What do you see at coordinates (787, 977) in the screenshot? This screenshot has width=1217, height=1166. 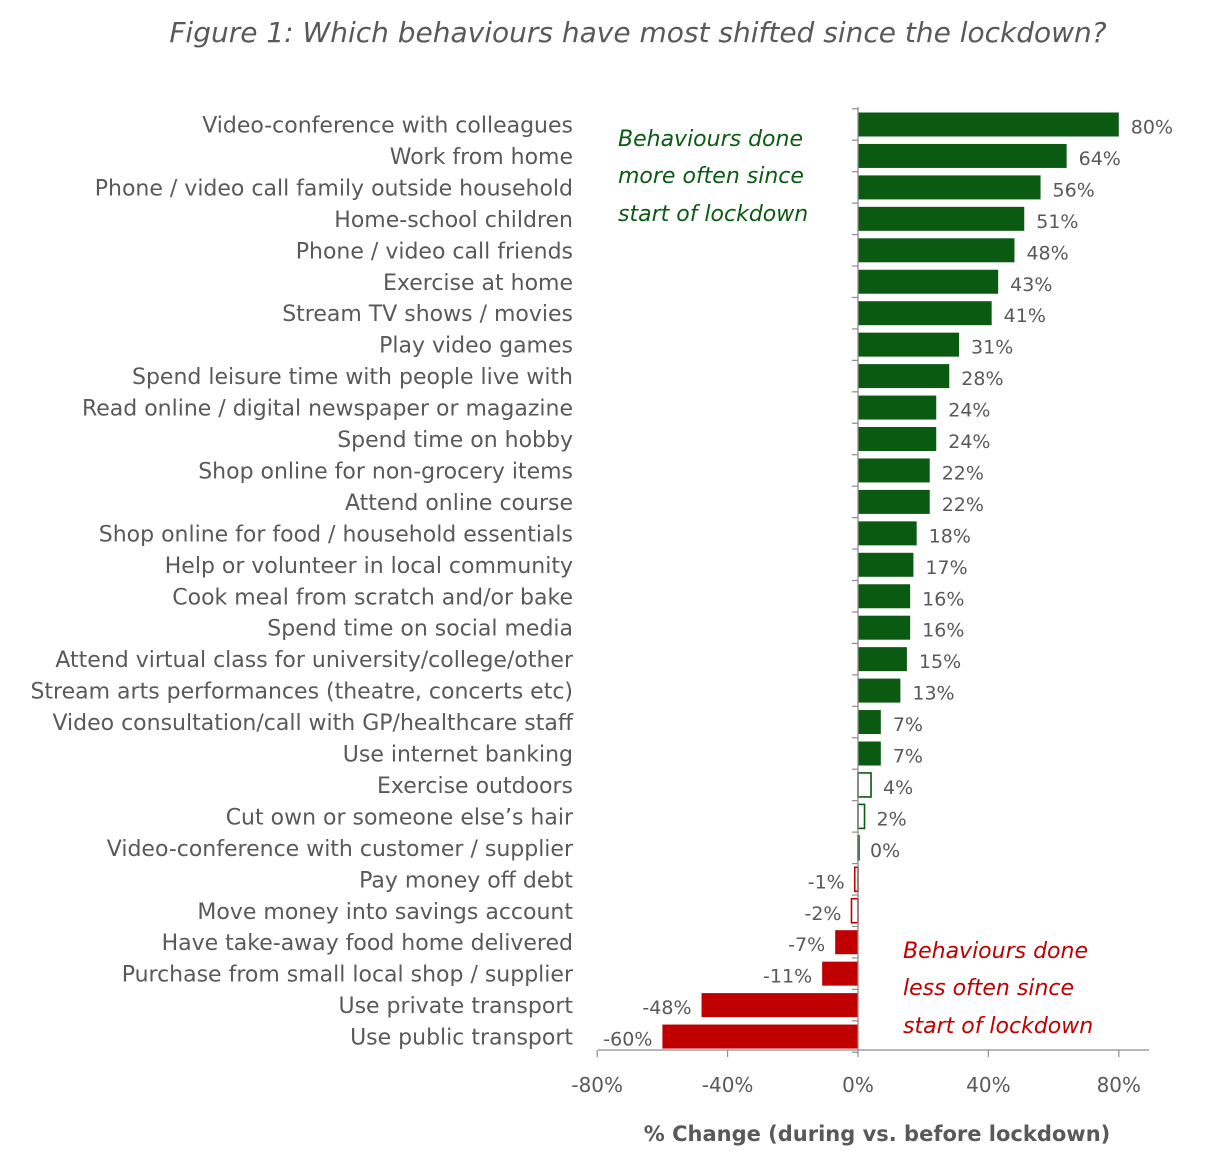 I see `value-label: -11%` at bounding box center [787, 977].